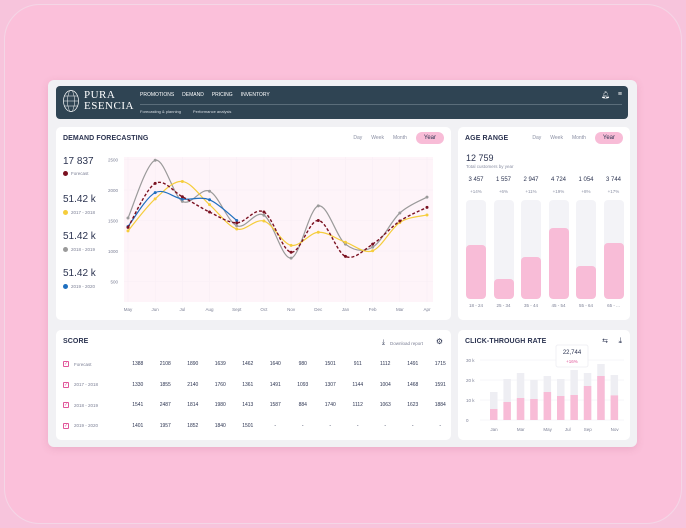 This screenshot has width=686, height=528. What do you see at coordinates (585, 305) in the screenshot?
I see `age-label: 55 - 64` at bounding box center [585, 305].